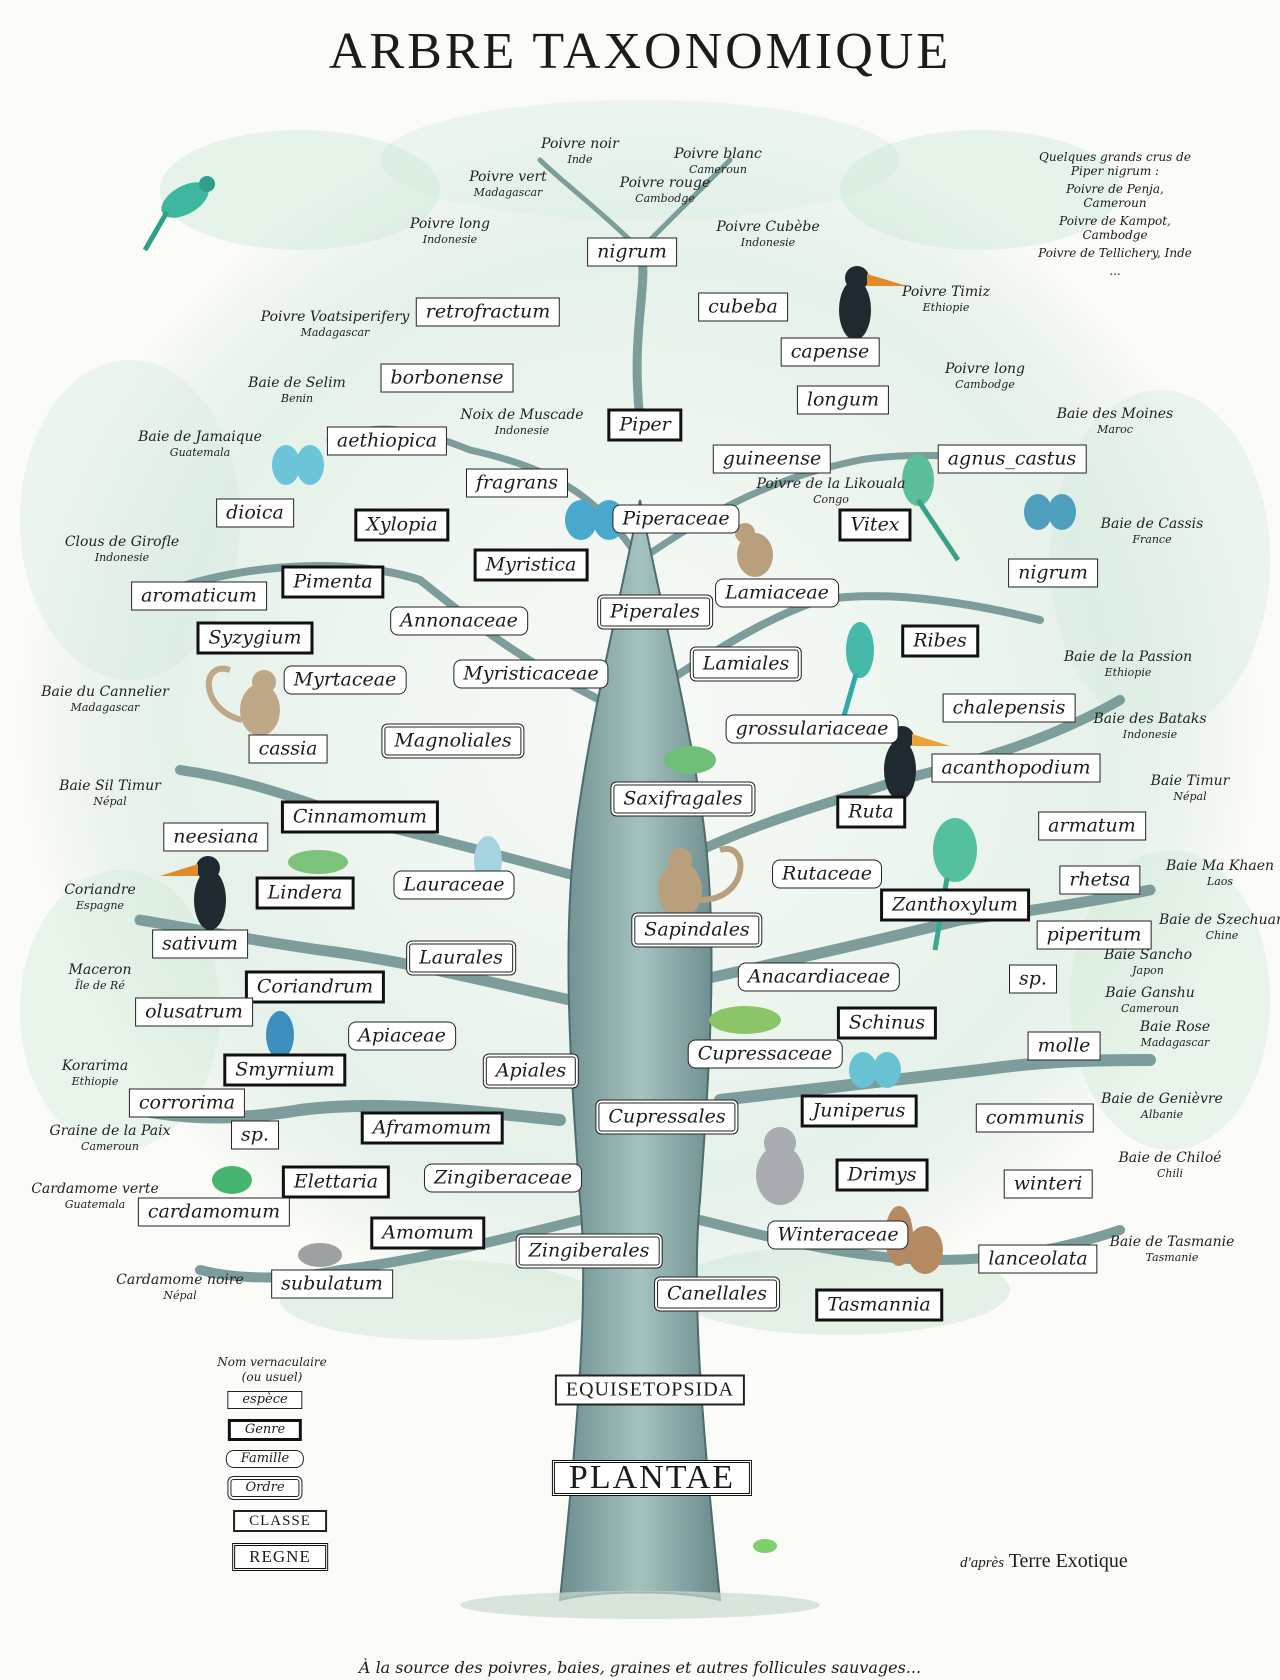 Image resolution: width=1280 pixels, height=1680 pixels. Describe the element at coordinates (531, 1071) in the screenshot. I see `ordre-apiales: Apiales` at that location.